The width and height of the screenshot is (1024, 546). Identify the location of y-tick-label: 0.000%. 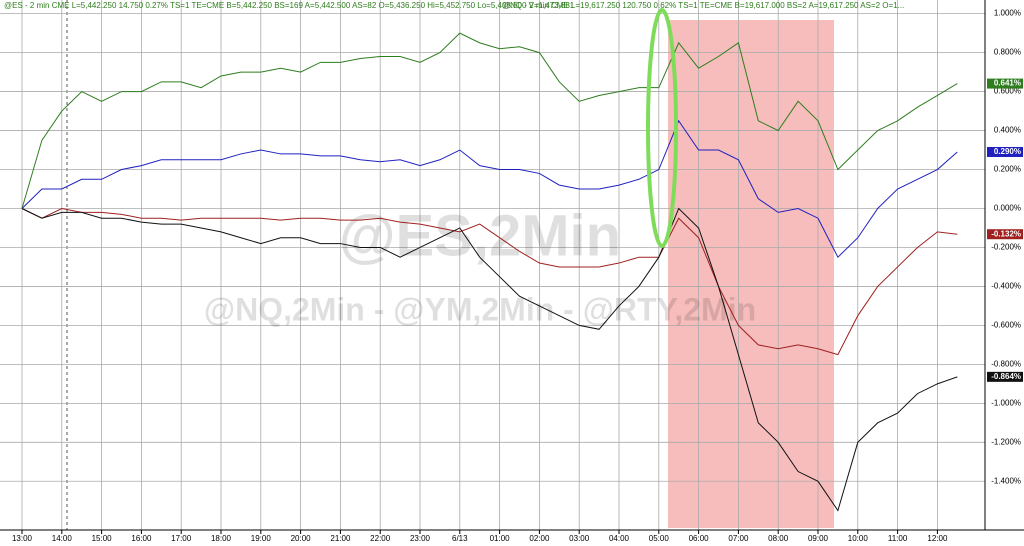
(1007, 208).